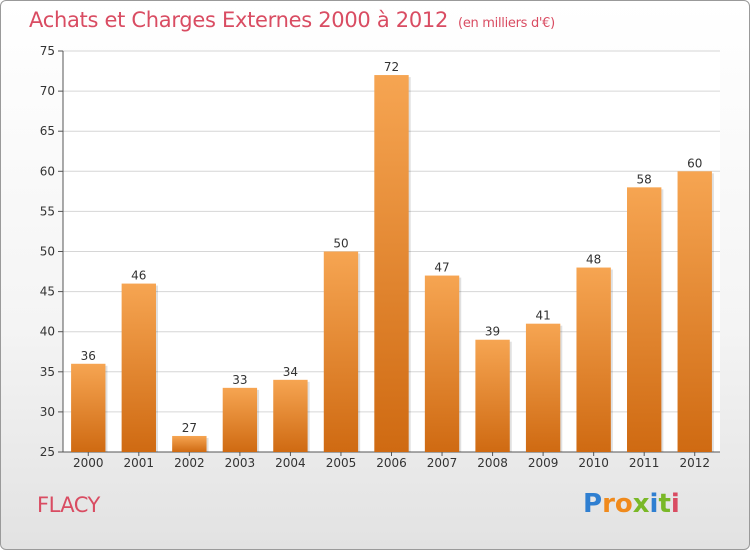  Describe the element at coordinates (240, 419) in the screenshot. I see `bar-2003` at that location.